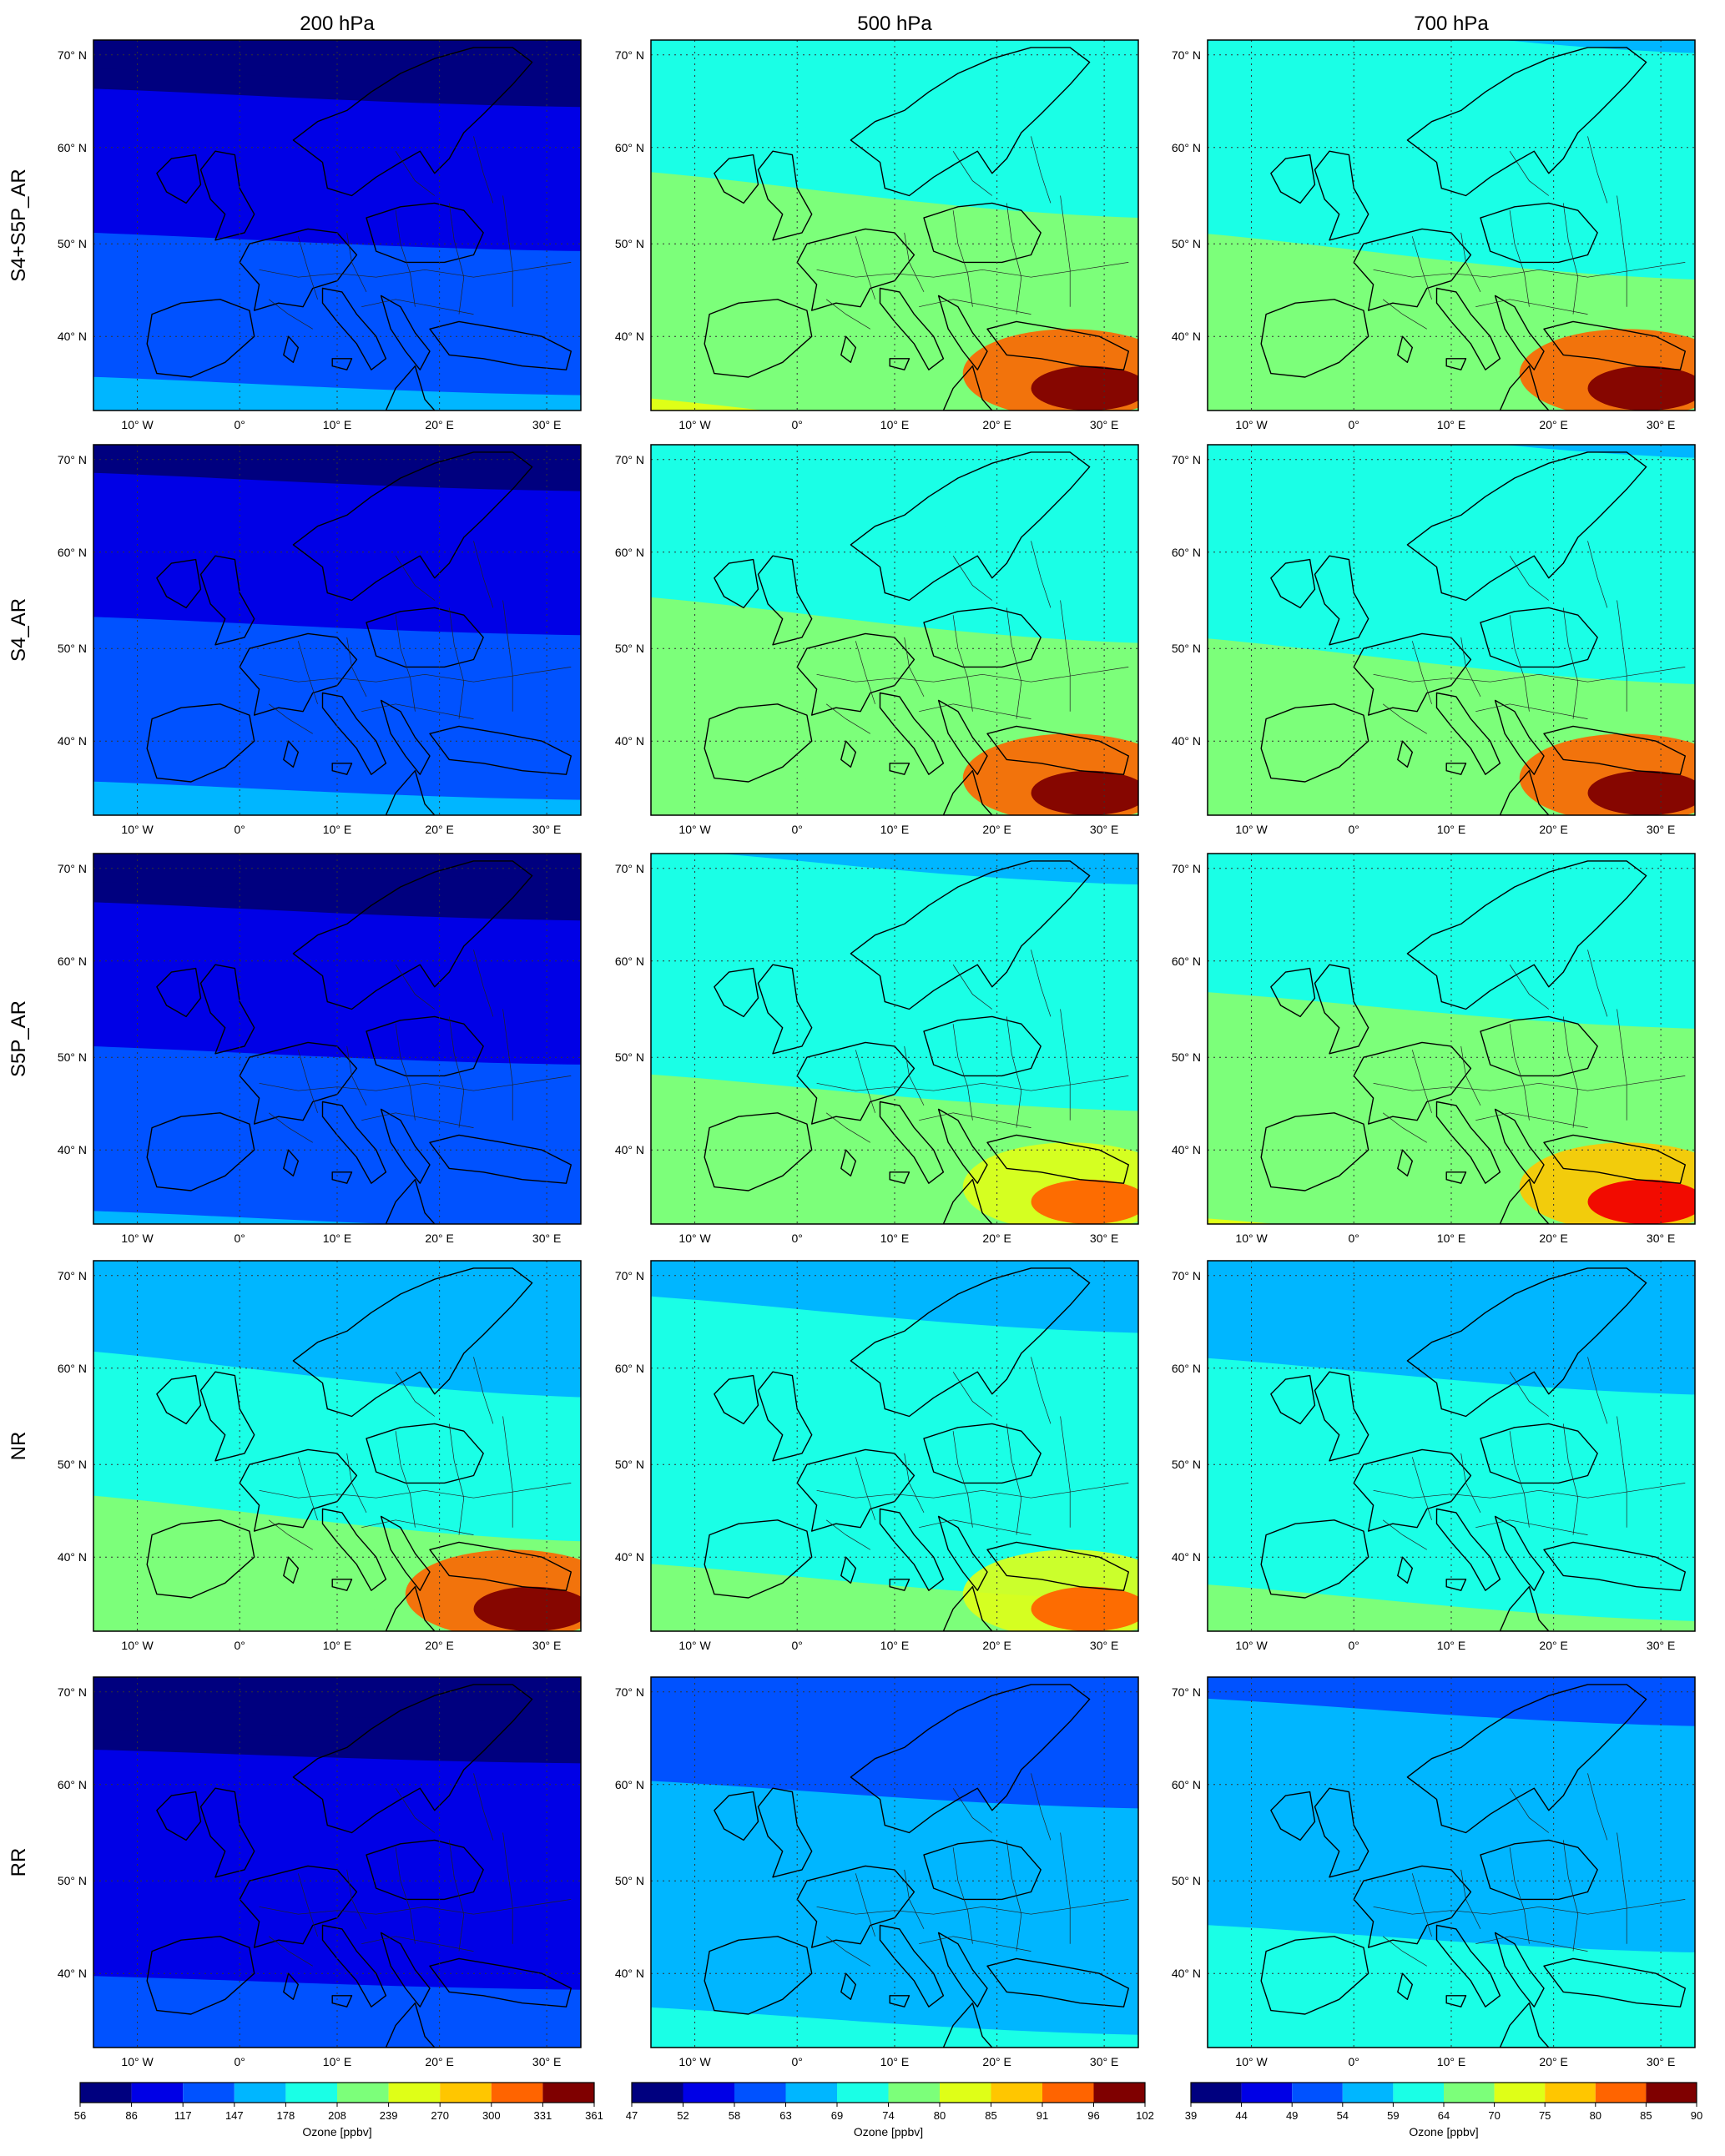 Image resolution: width=1725 pixels, height=2156 pixels. Describe the element at coordinates (888, 2115) in the screenshot. I see `colorbar-tick-label: 74` at that location.